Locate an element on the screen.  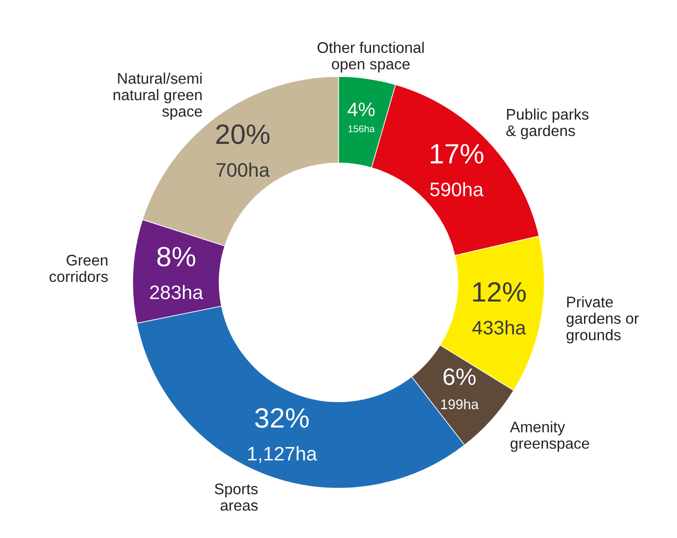
slice-label: Green corridors is located at coordinates (79, 268).